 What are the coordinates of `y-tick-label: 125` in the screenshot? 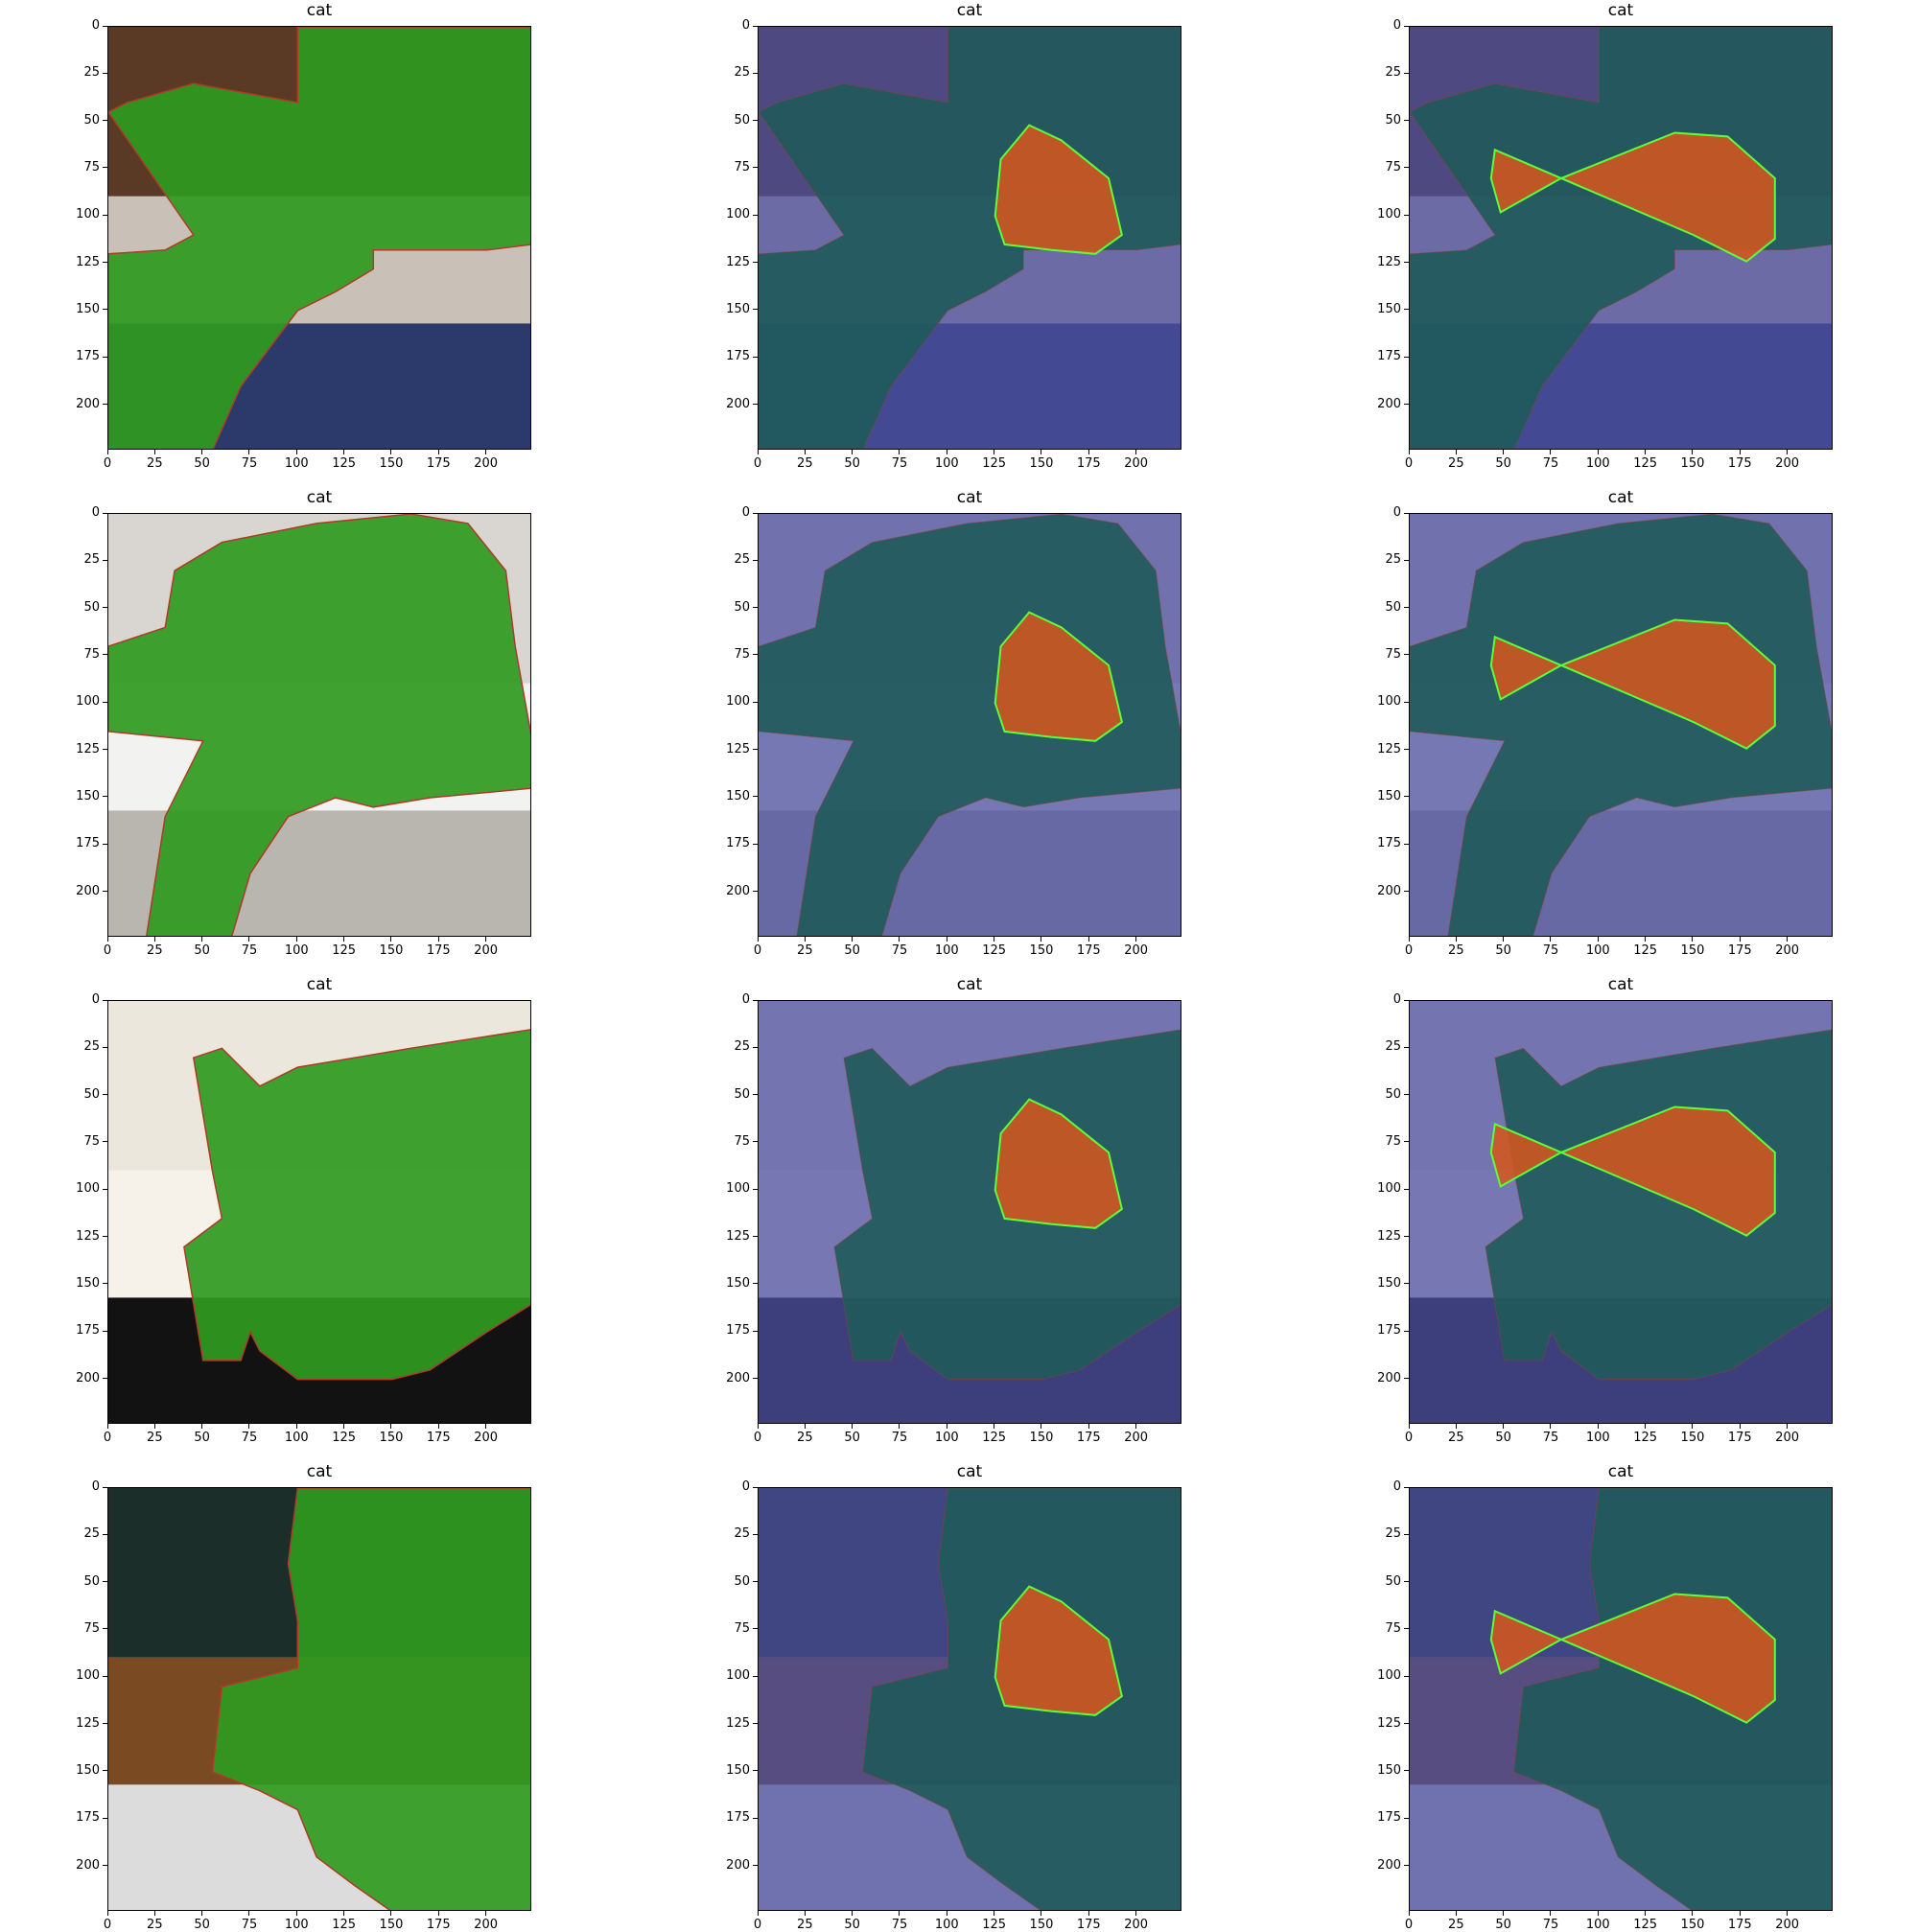 It's located at (1389, 1723).